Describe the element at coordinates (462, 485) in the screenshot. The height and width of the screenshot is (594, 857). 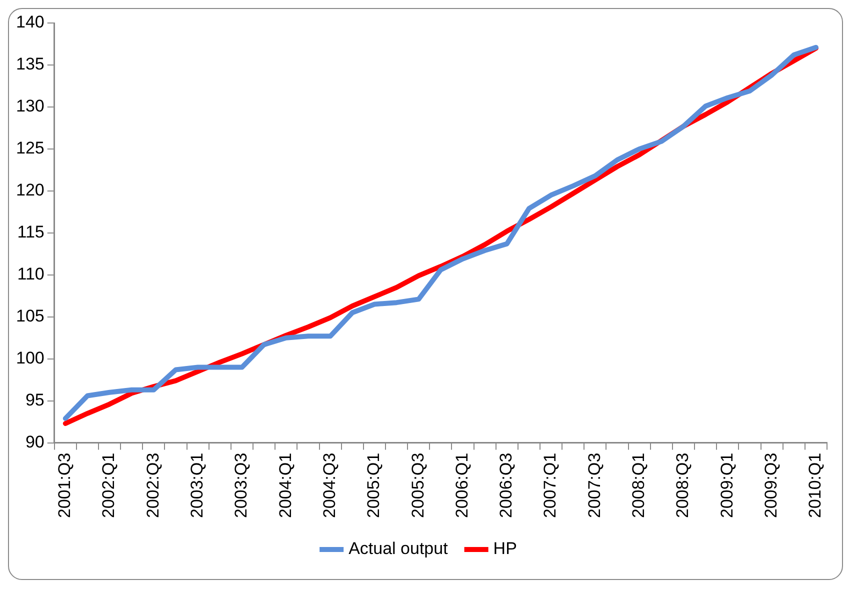
I see `x-tick-label: 2006:Q1` at that location.